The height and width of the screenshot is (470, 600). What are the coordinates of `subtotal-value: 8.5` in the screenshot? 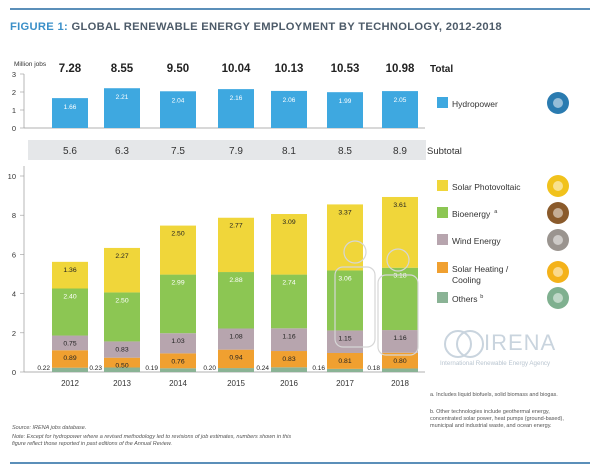 It's located at (345, 151).